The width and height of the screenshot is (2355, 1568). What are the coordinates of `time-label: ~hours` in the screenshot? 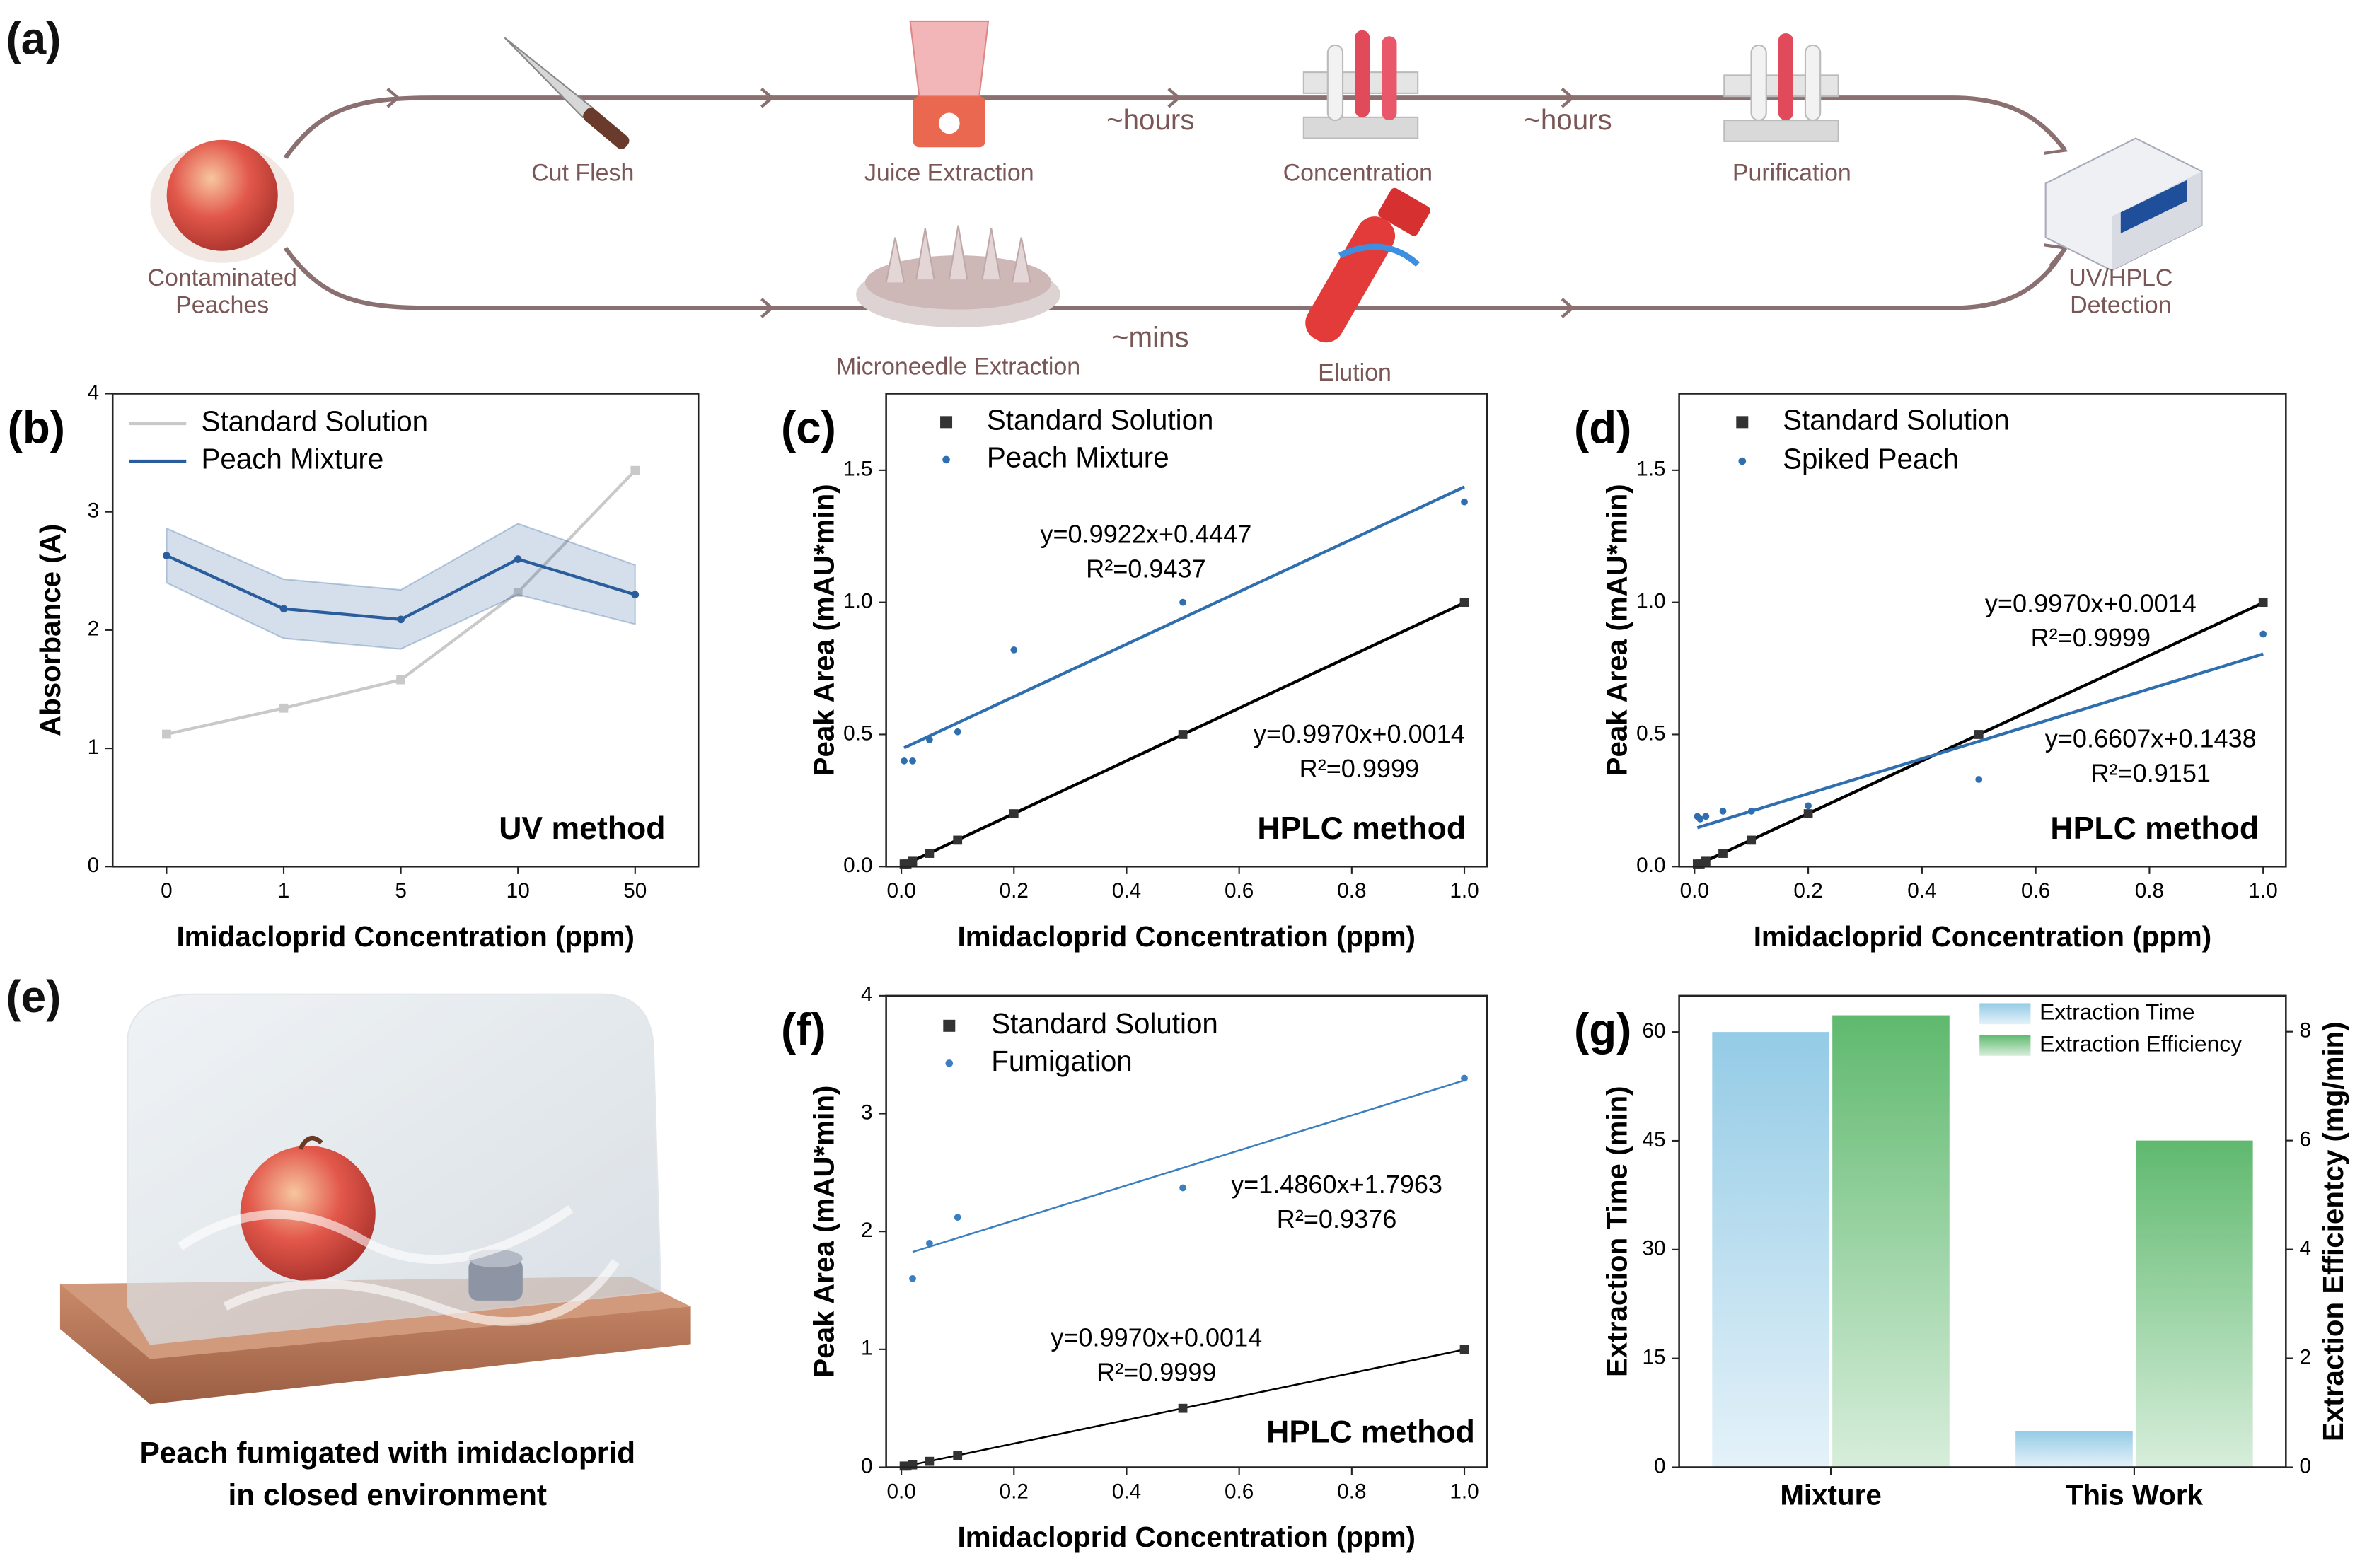 It's located at (1150, 120).